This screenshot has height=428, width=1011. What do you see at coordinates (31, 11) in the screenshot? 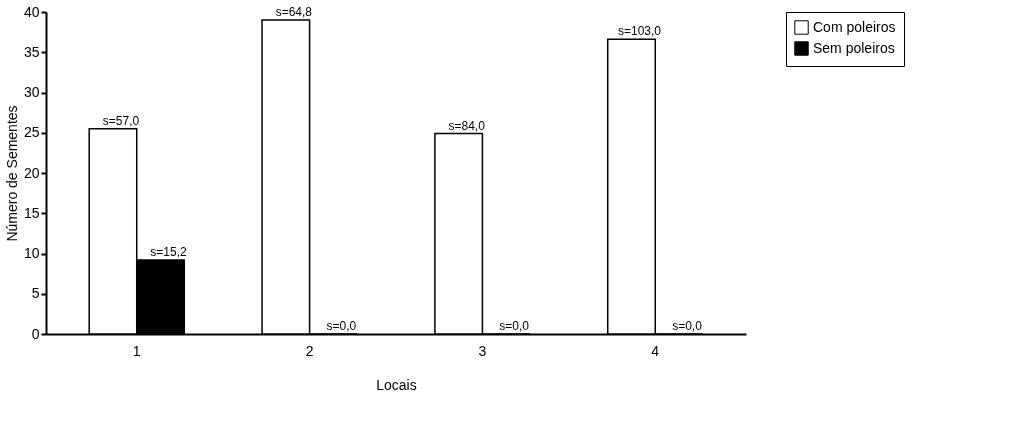
I see `y-tick-label: 40` at bounding box center [31, 11].